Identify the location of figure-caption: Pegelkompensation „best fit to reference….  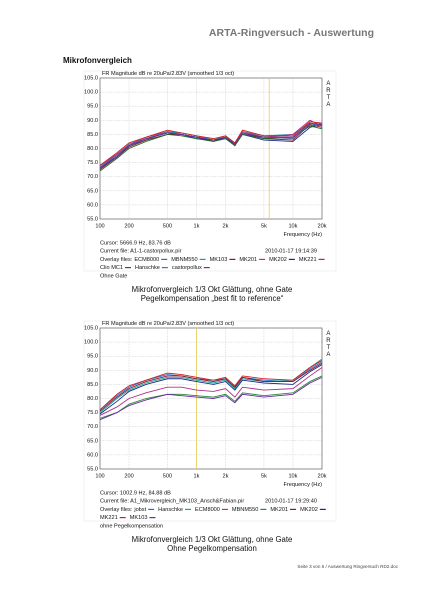
(212, 298).